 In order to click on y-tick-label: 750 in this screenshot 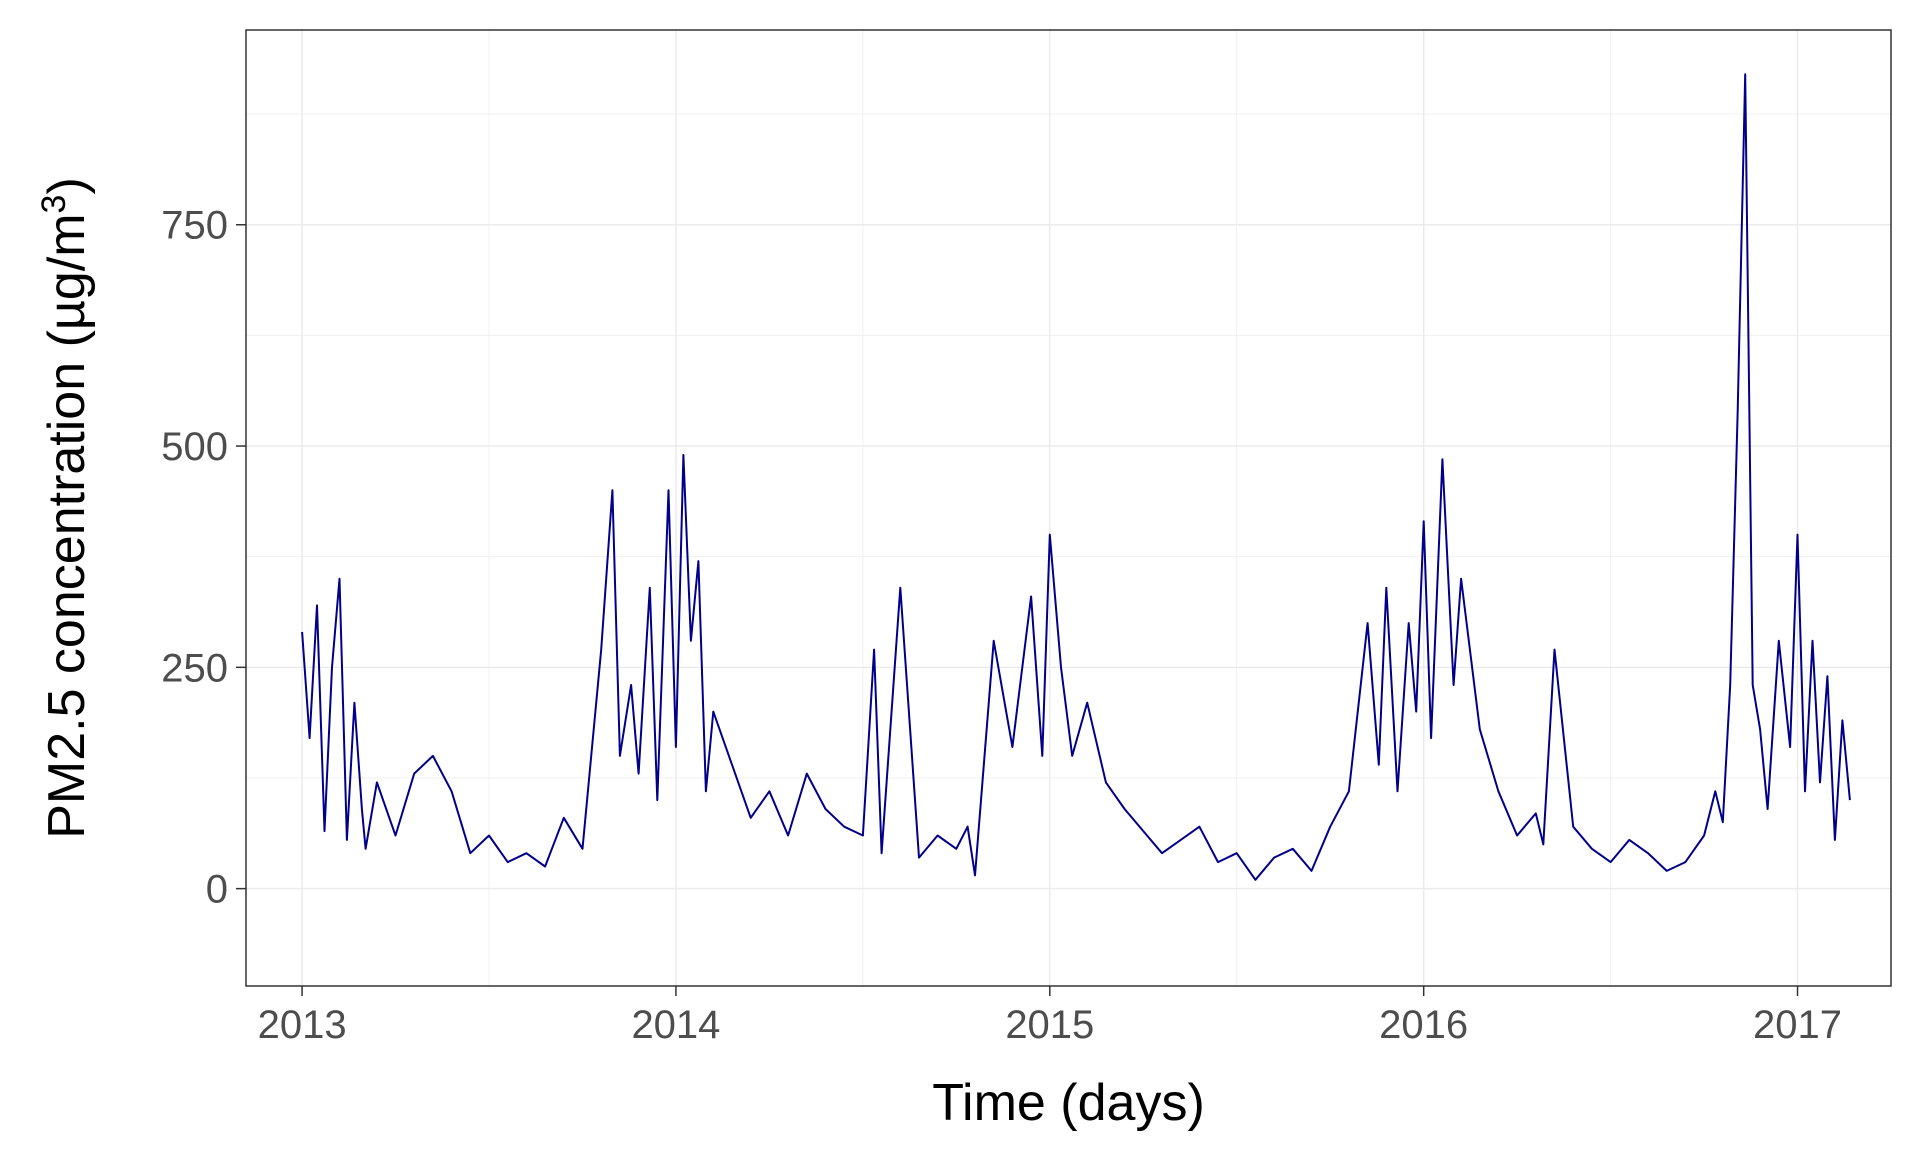, I will do `click(194, 226)`.